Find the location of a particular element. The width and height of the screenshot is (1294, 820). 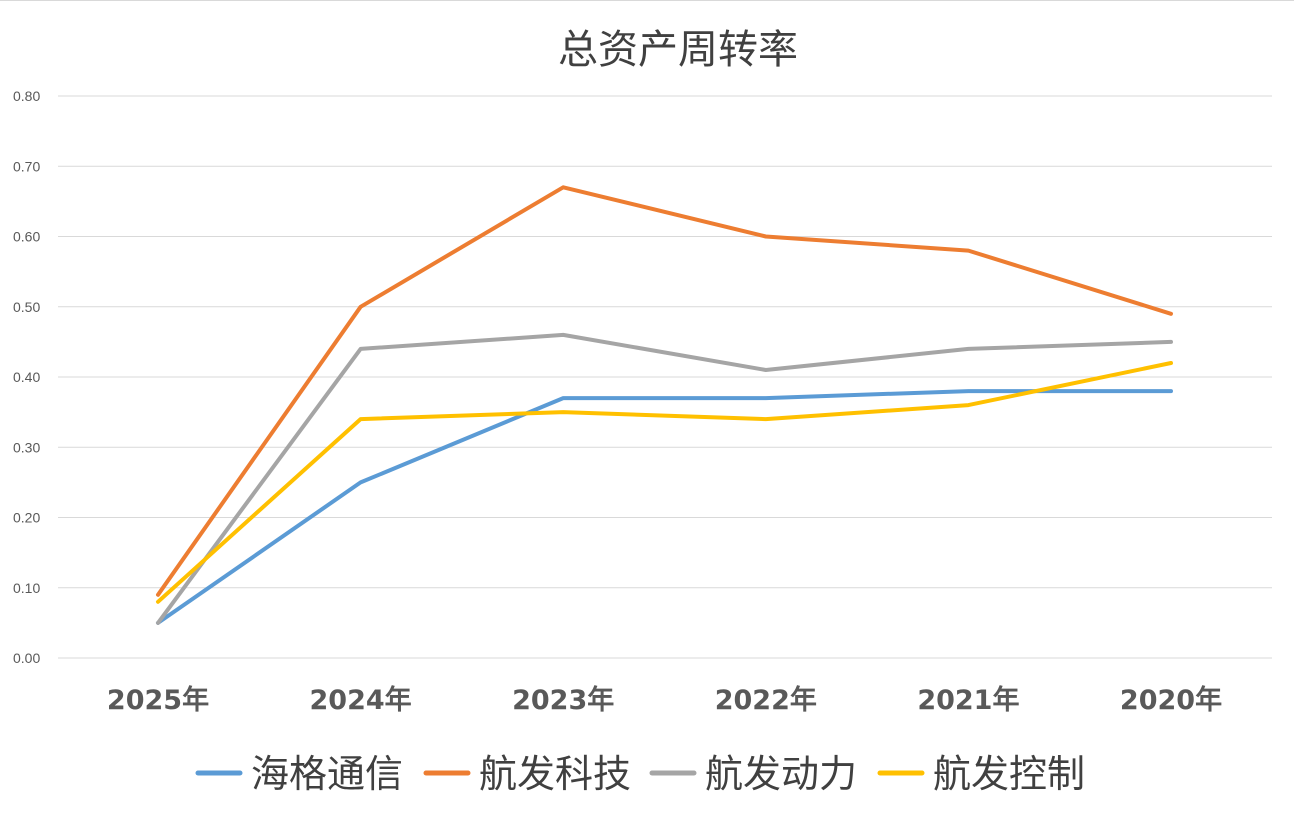

x-axis-ticks: 2025年 2024年 2023年 2022年 2021年 2020年 is located at coordinates (664, 700).